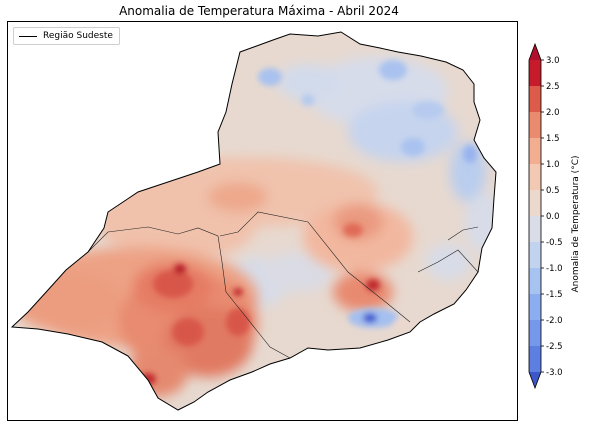 The image size is (590, 429). I want to click on legend-label: Região Sudeste, so click(78, 36).